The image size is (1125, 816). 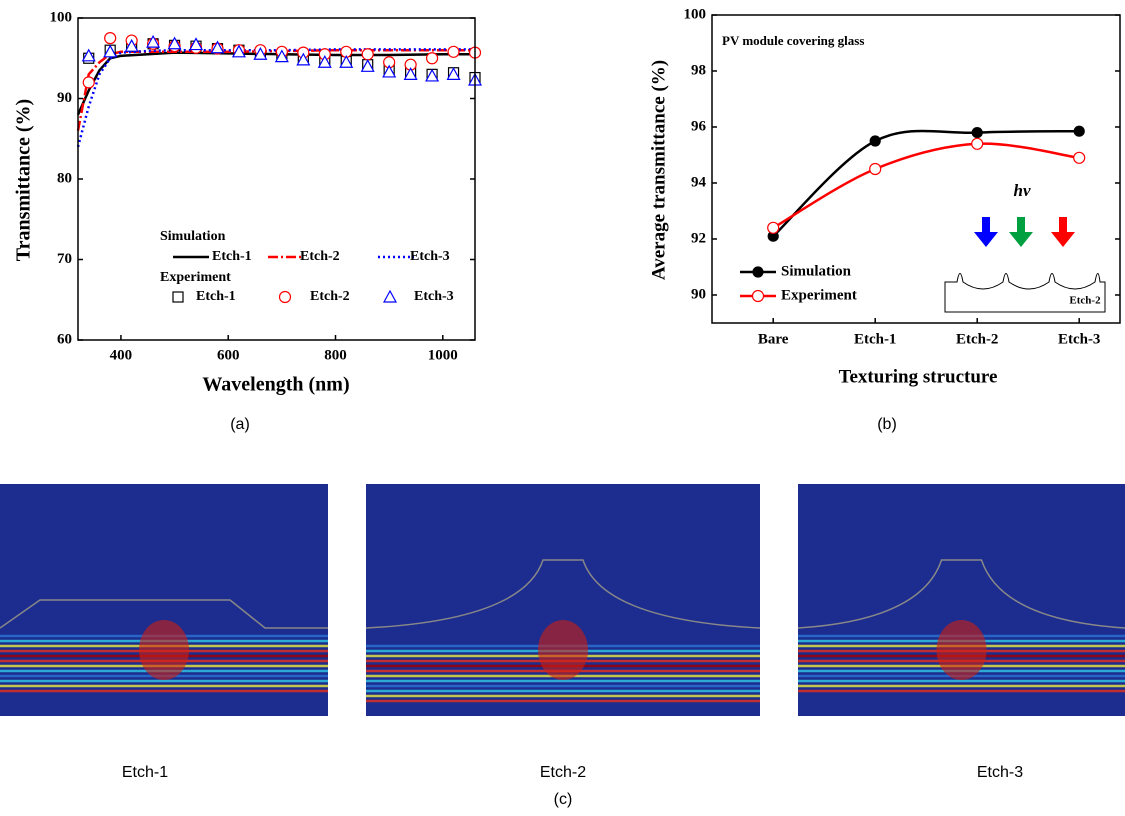 I want to click on inset, so click(x=1025, y=265).